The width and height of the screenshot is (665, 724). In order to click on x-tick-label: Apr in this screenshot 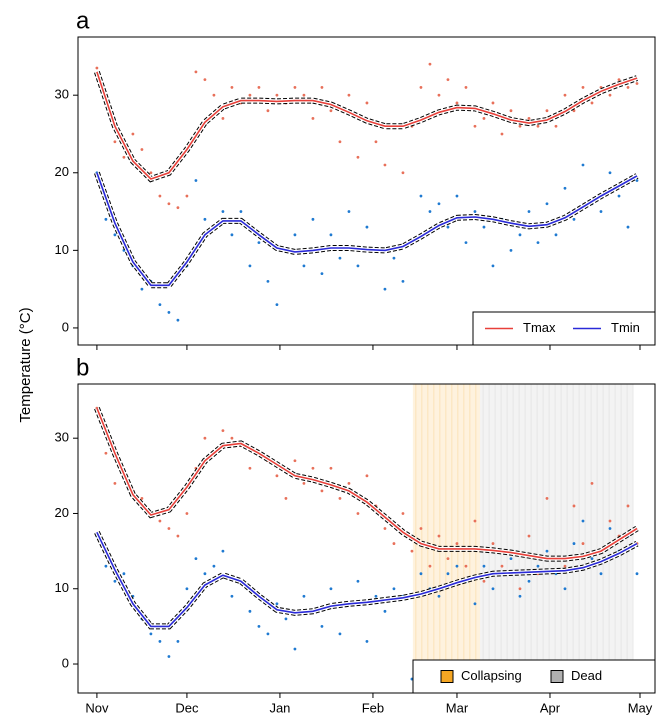, I will do `click(550, 707)`.